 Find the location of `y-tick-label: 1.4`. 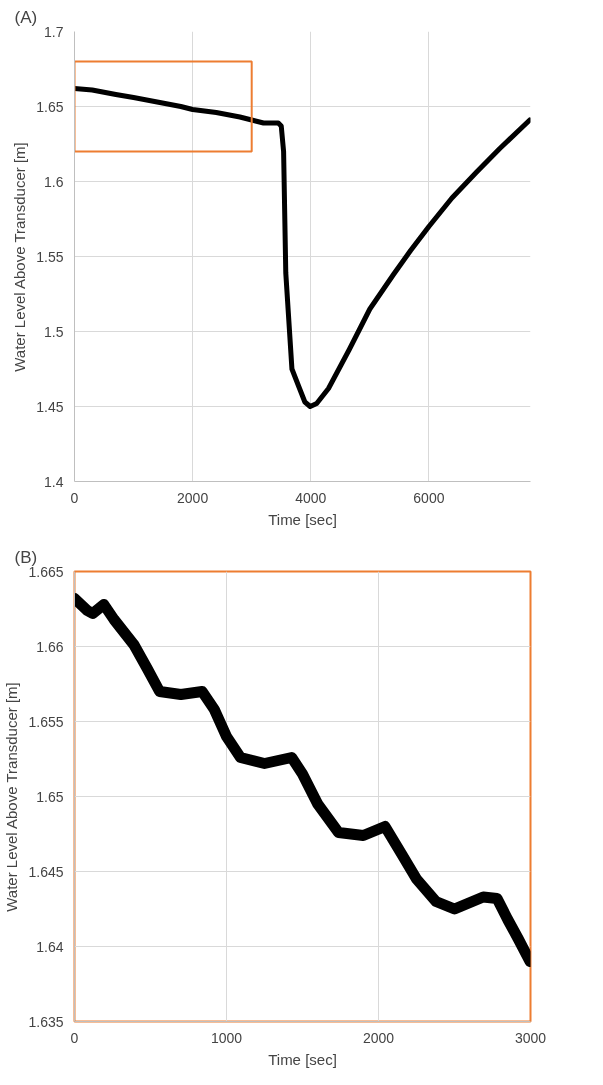

y-tick-label: 1.4 is located at coordinates (54, 481).